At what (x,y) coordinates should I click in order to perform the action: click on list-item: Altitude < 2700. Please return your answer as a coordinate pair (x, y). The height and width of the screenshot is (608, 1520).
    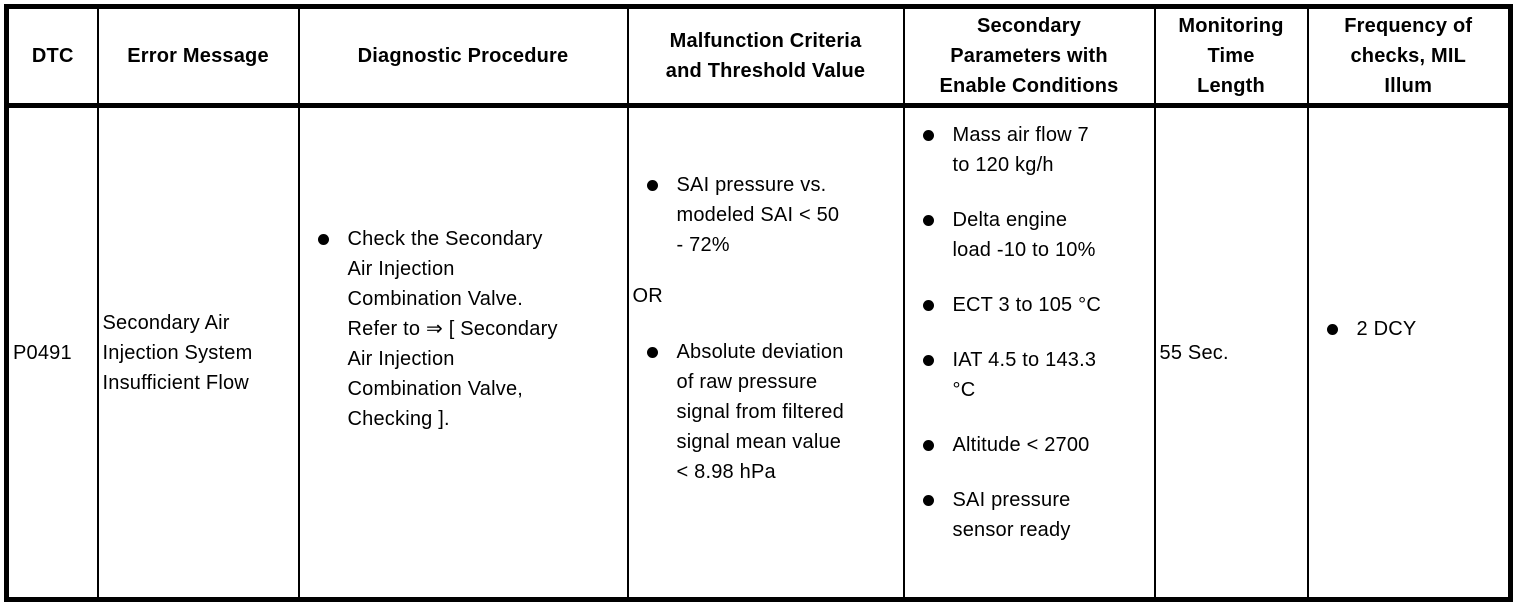
    Looking at the image, I should click on (1036, 445).